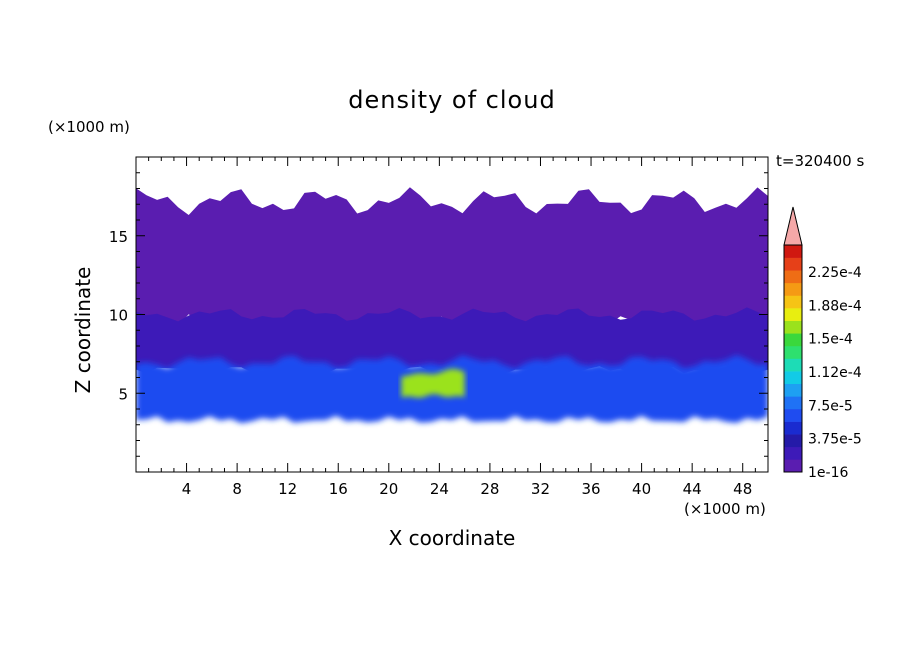  What do you see at coordinates (641, 489) in the screenshot?
I see `x-tick-label: 40` at bounding box center [641, 489].